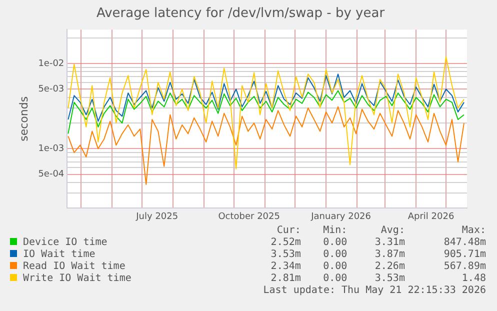  Describe the element at coordinates (389, 255) in the screenshot. I see `text: 3.87m` at that location.